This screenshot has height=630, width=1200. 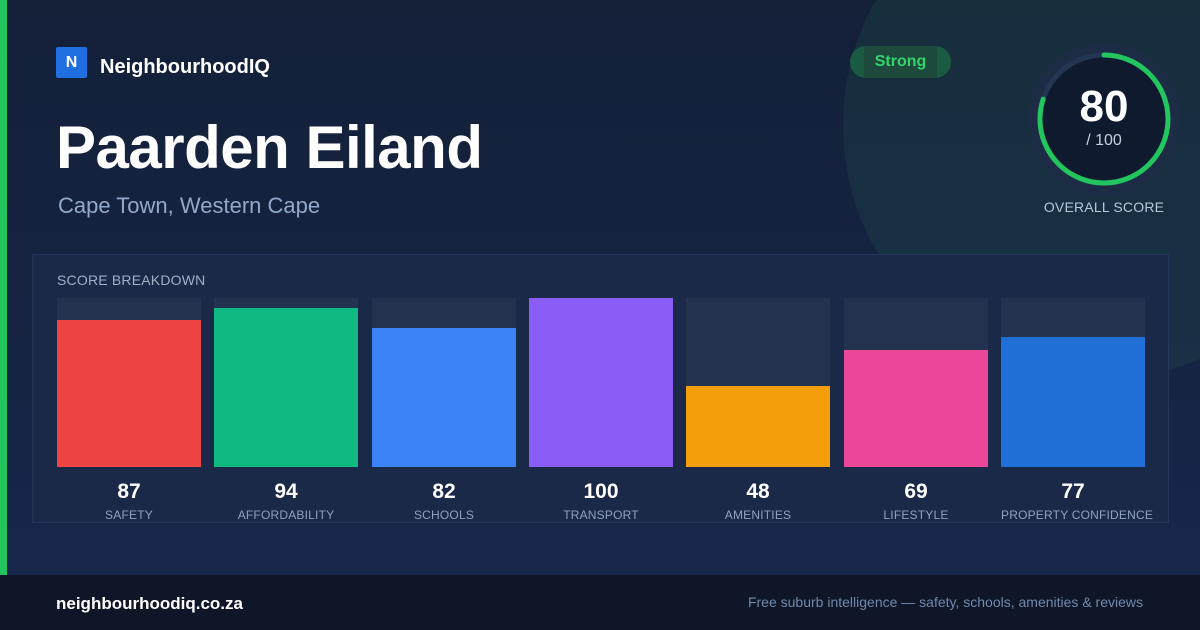 What do you see at coordinates (916, 491) in the screenshot?
I see `bar-value: 69` at bounding box center [916, 491].